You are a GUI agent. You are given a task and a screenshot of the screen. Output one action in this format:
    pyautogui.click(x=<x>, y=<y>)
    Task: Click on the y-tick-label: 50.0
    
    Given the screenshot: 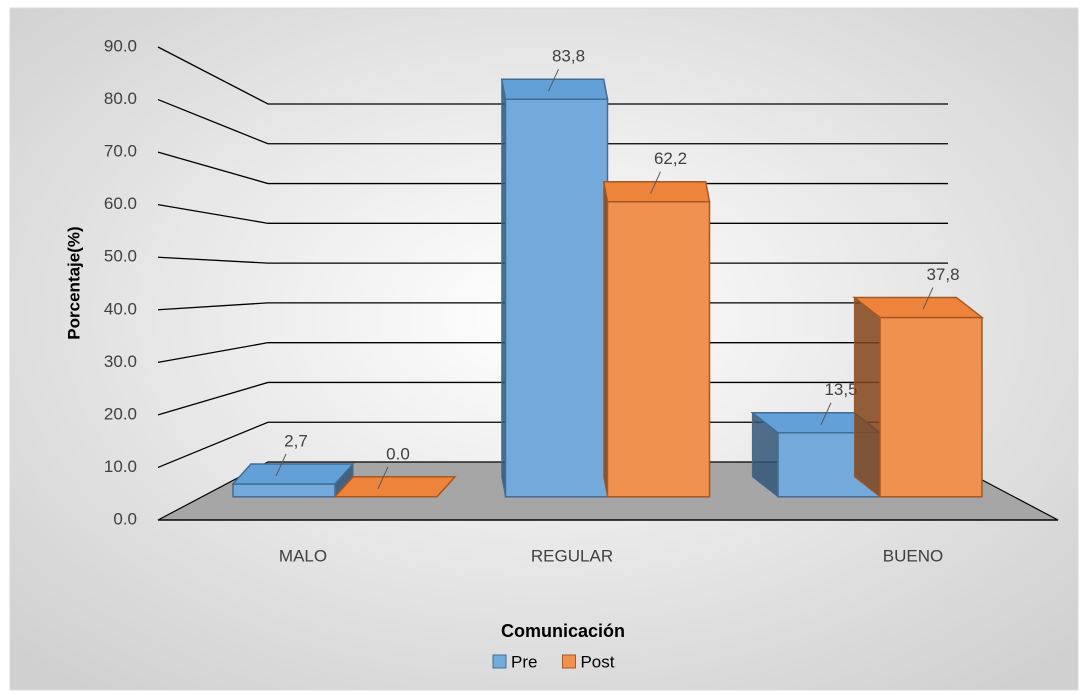 What is the action you would take?
    pyautogui.click(x=120, y=256)
    